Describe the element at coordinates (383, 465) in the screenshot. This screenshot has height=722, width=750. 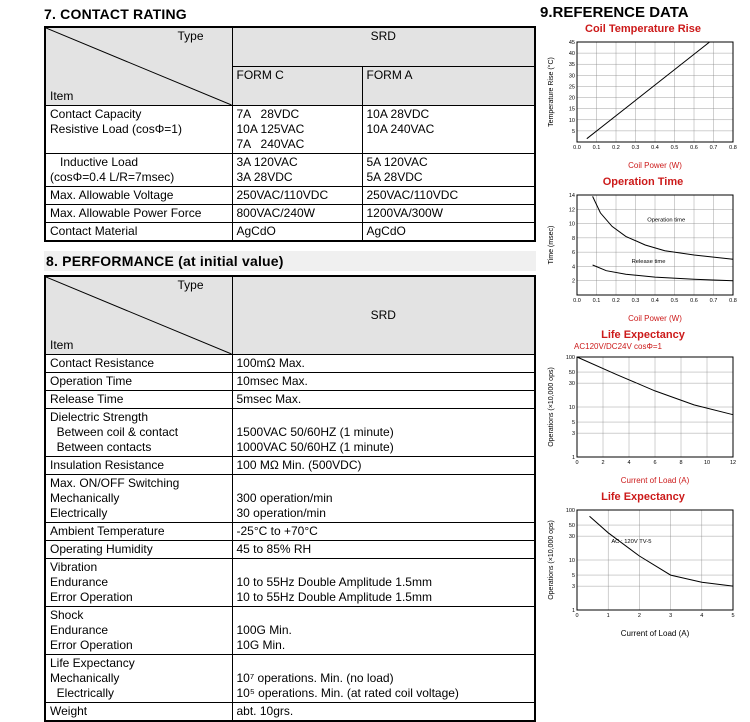
I see `value-cell: 100 MΩ Min. (500VDC)` at that location.